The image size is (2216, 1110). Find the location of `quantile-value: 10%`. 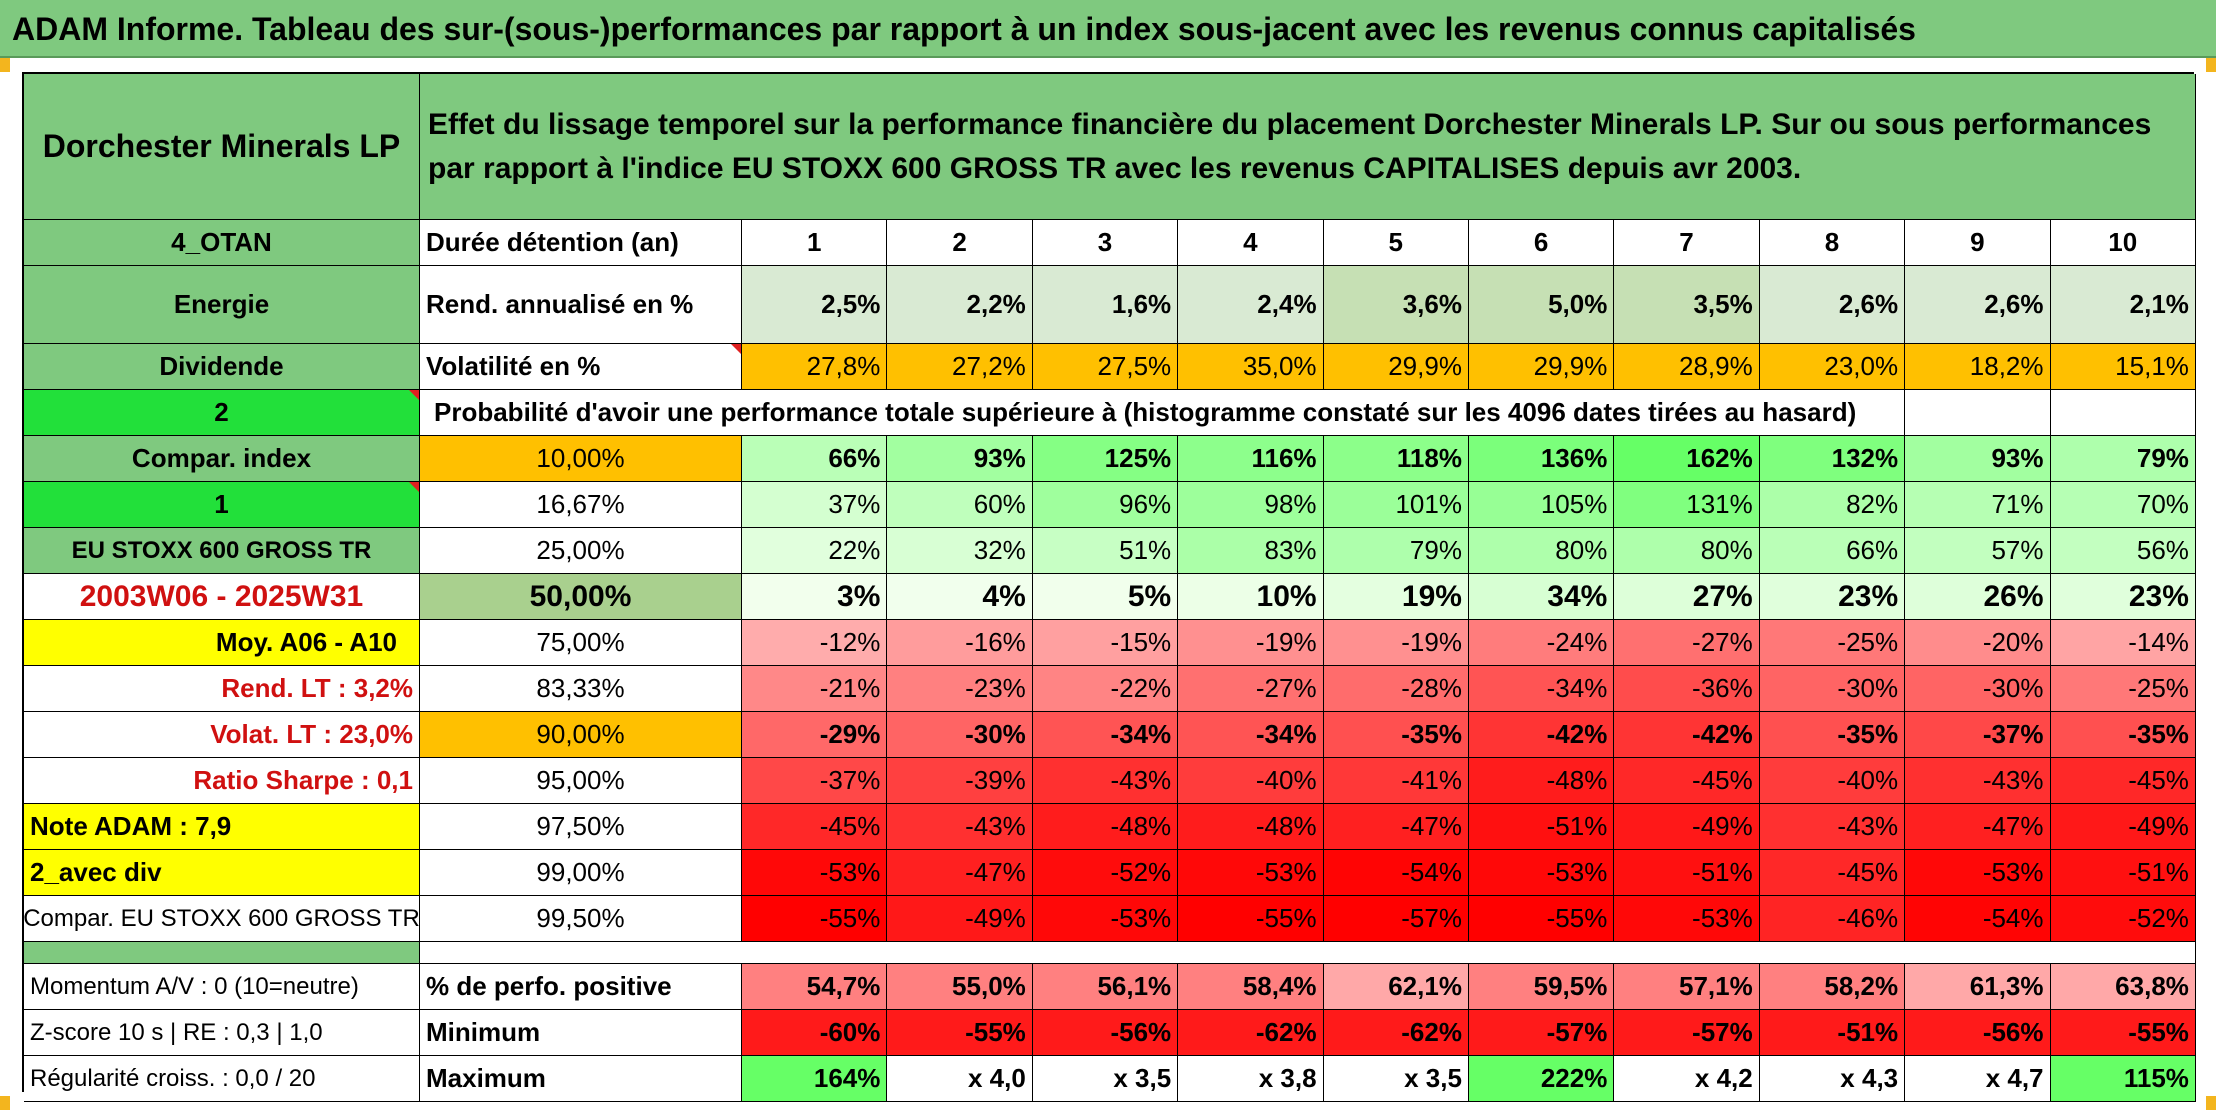

quantile-value: 10% is located at coordinates (1251, 597).